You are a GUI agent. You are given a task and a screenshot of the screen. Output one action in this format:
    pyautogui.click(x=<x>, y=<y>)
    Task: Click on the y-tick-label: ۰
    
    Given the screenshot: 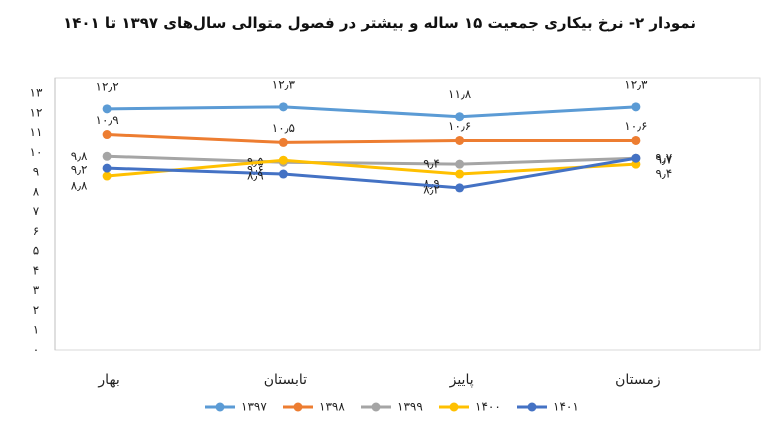 What is the action you would take?
    pyautogui.click(x=36, y=350)
    